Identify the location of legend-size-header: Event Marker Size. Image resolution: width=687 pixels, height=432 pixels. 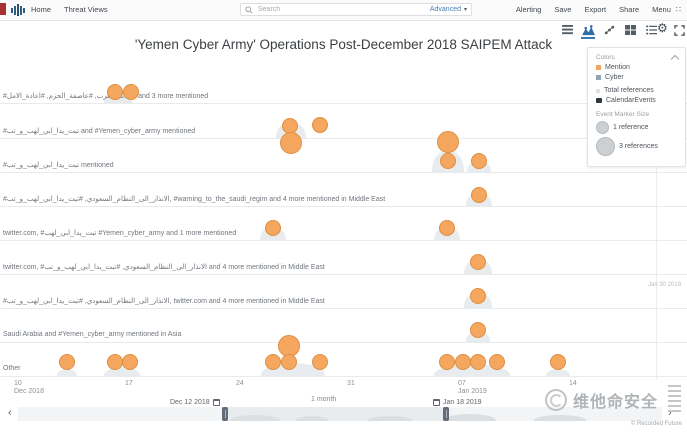
(623, 114).